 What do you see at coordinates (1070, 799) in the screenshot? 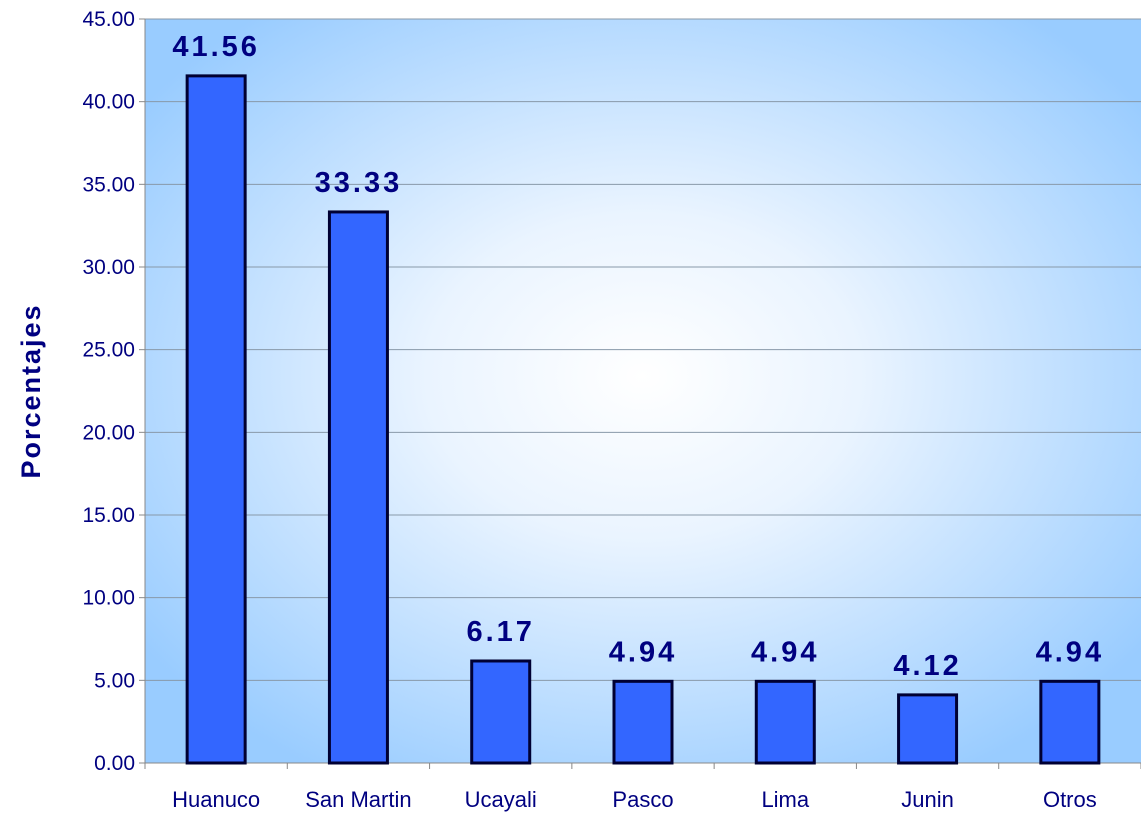
I see `x-tick-label: Otros` at bounding box center [1070, 799].